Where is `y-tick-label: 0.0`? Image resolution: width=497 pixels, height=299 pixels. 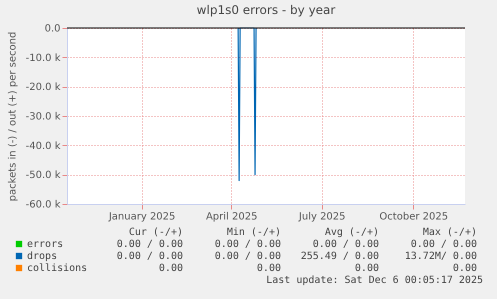 y-tick-label: 0.0 is located at coordinates (52, 29).